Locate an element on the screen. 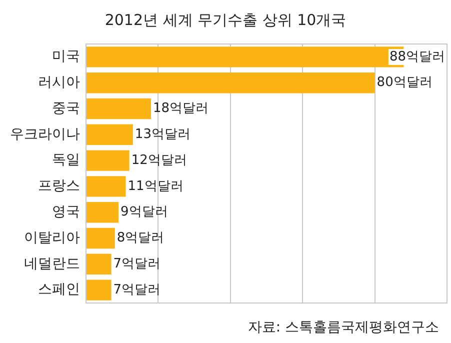 The height and width of the screenshot is (343, 451). y-tick-label: 우크라이나 is located at coordinates (45, 134).